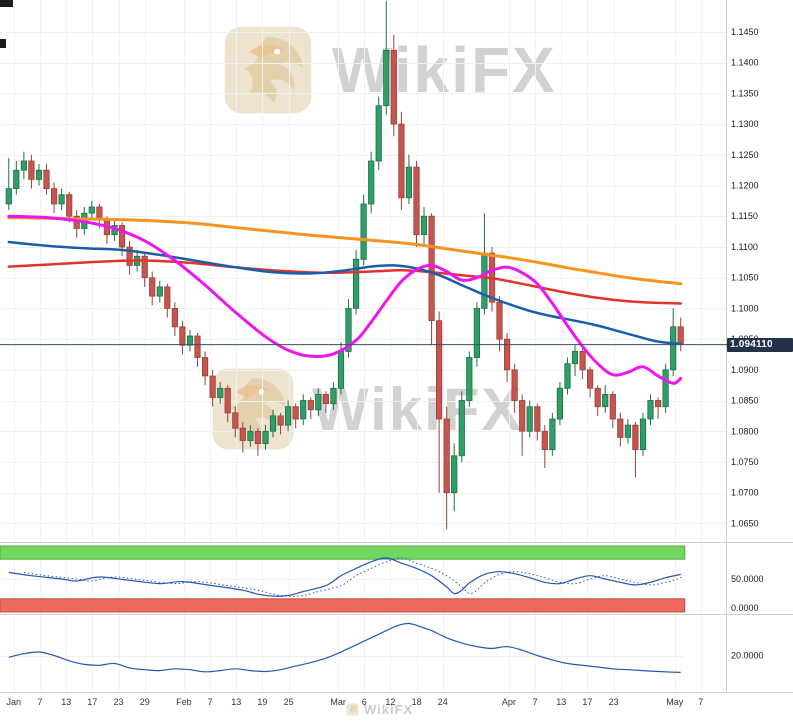 The height and width of the screenshot is (723, 793). What do you see at coordinates (745, 608) in the screenshot?
I see `svg-text: 0.0000` at bounding box center [745, 608].